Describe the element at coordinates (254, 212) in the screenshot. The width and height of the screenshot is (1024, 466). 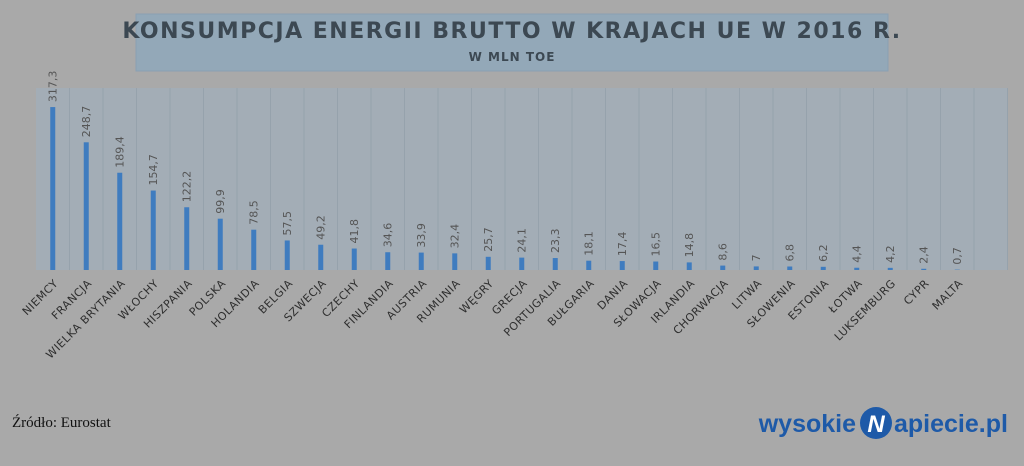
I see `value-label: 78,5` at that location.